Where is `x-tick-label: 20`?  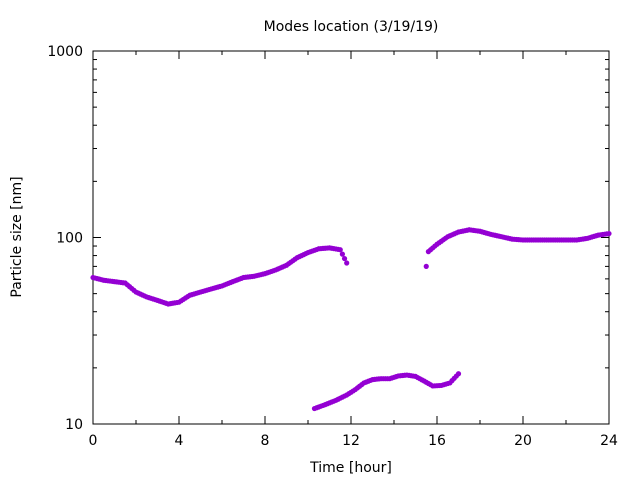 x-tick-label: 20 is located at coordinates (523, 441).